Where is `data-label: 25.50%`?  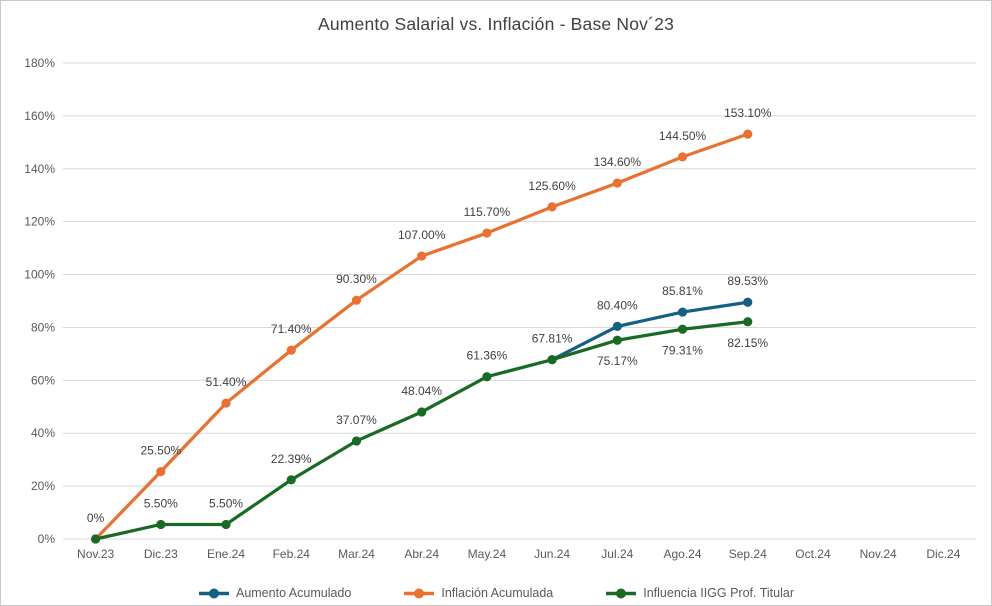 data-label: 25.50% is located at coordinates (160, 451).